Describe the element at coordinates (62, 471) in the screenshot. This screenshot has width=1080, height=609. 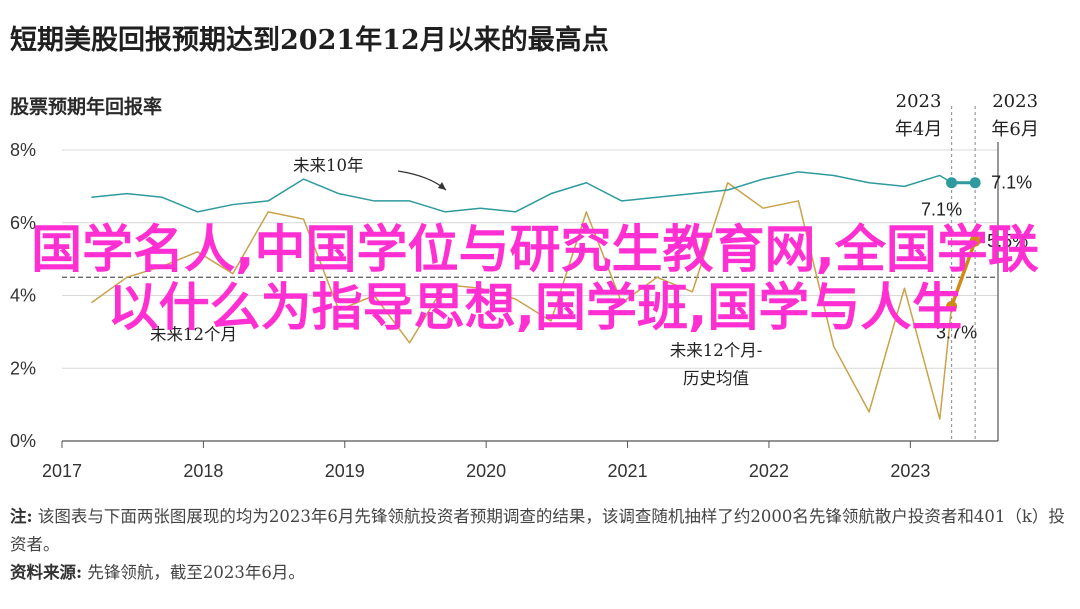
I see `x-tick-label: 2017` at that location.